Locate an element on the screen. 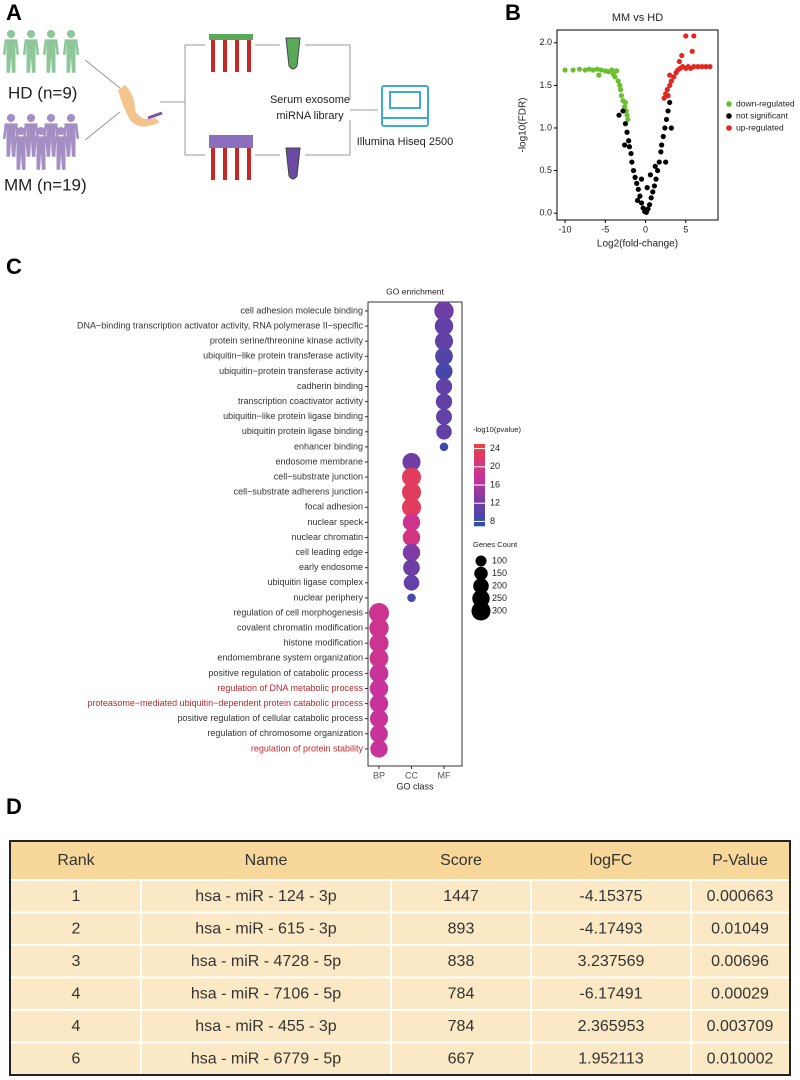  y-tick-label: 1.5 is located at coordinates (545, 85).